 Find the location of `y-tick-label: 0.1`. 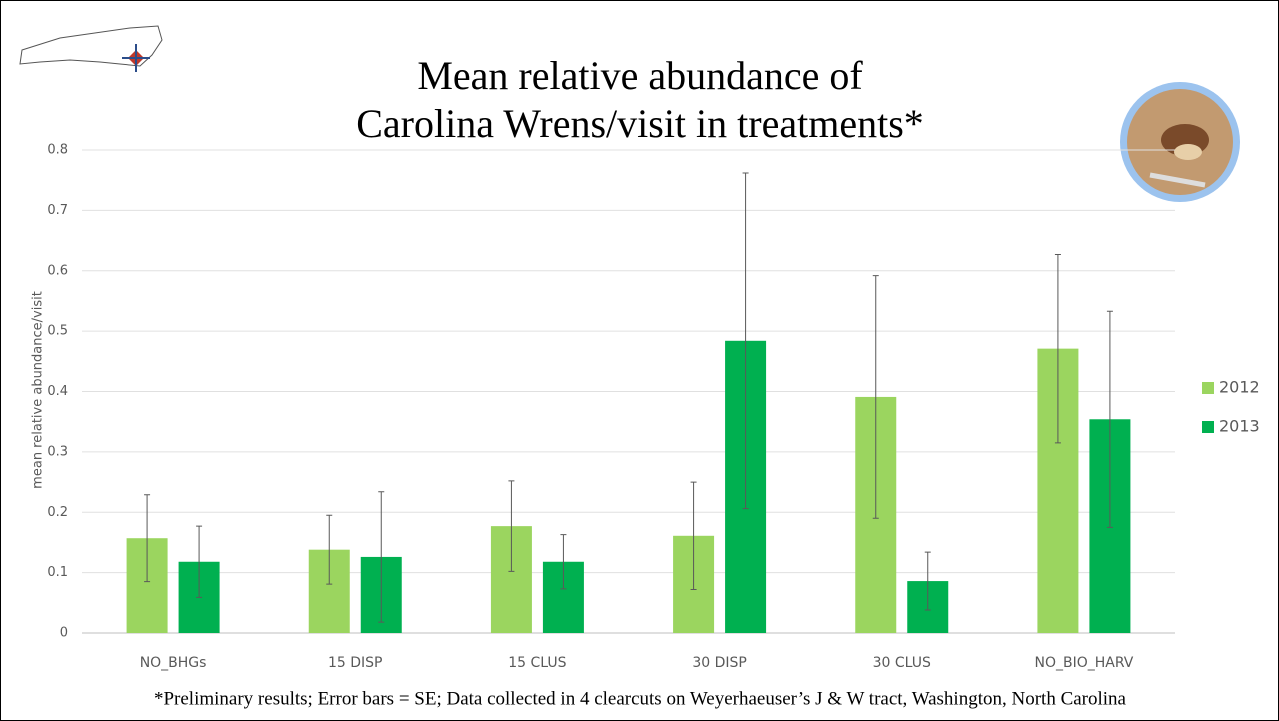

y-tick-label: 0.1 is located at coordinates (57, 572).